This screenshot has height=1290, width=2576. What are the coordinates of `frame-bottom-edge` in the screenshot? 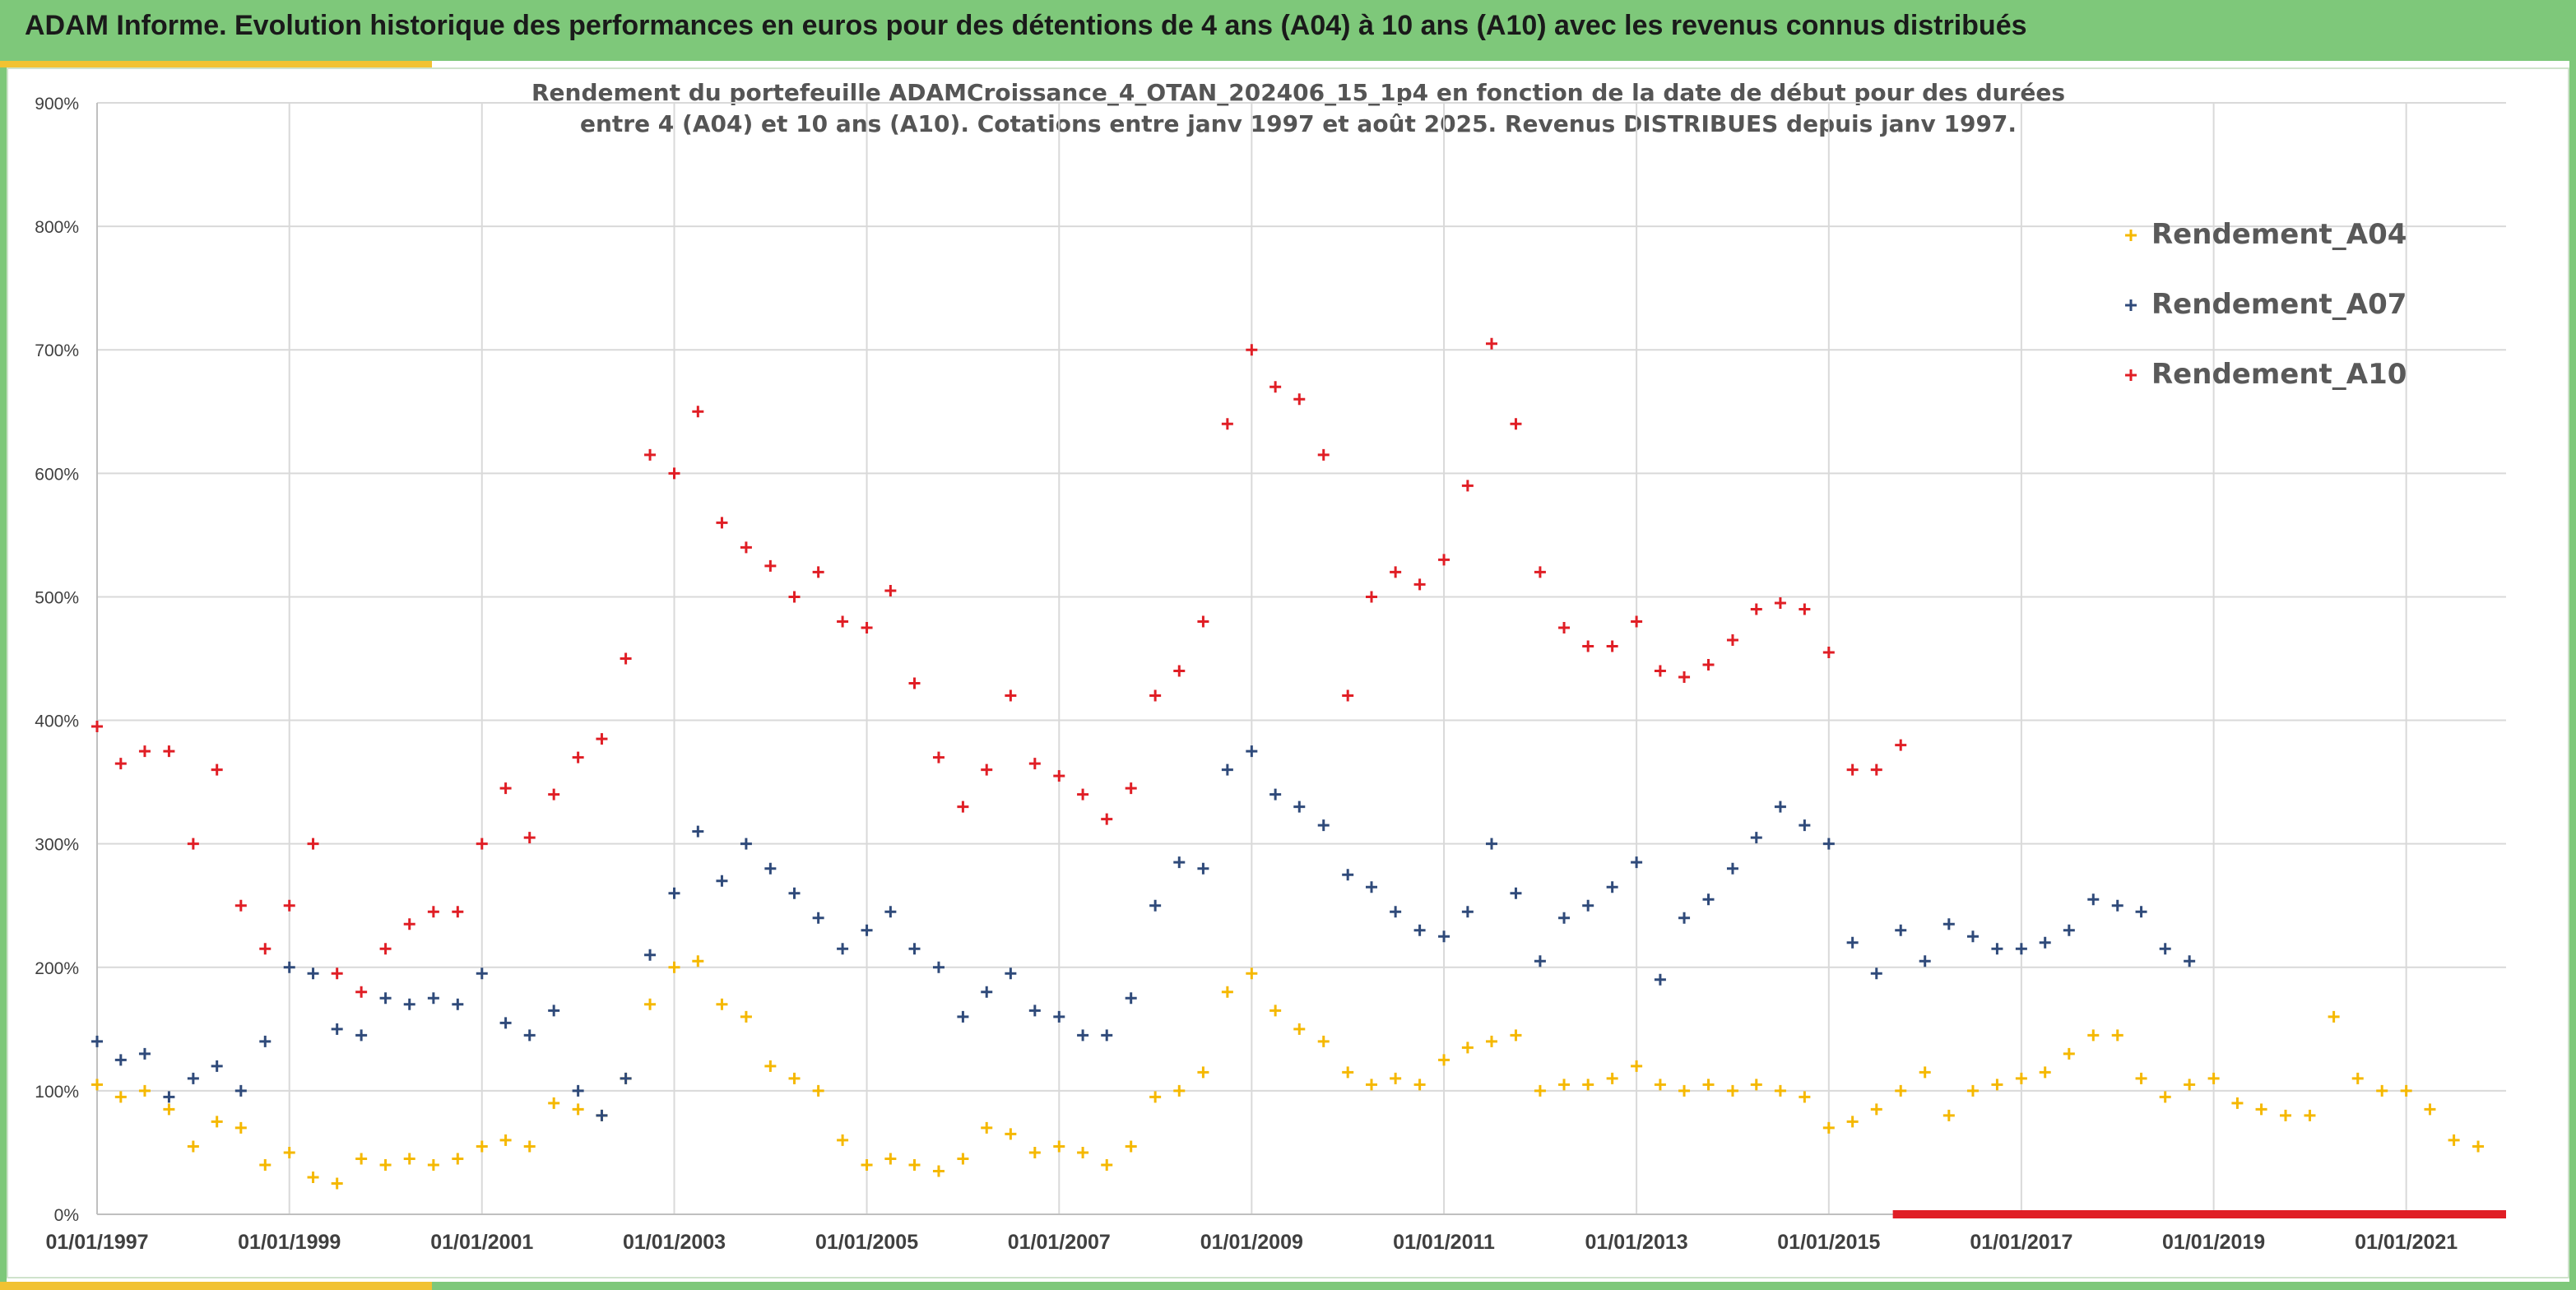 It's located at (1504, 1286).